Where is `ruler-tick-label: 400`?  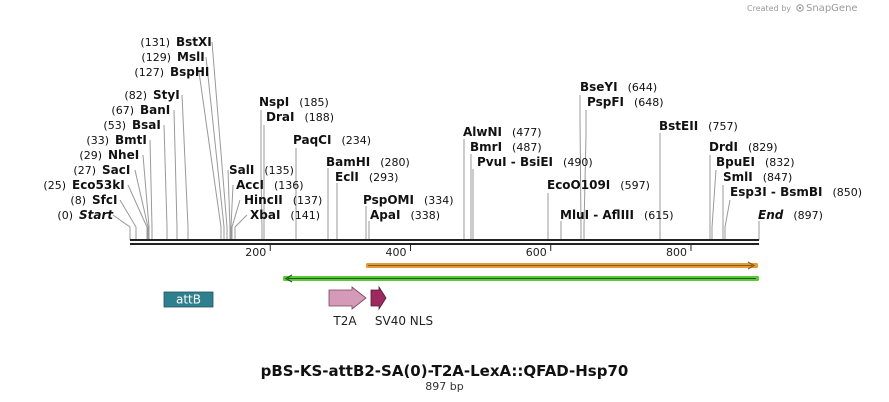 ruler-tick-label: 400 is located at coordinates (395, 252).